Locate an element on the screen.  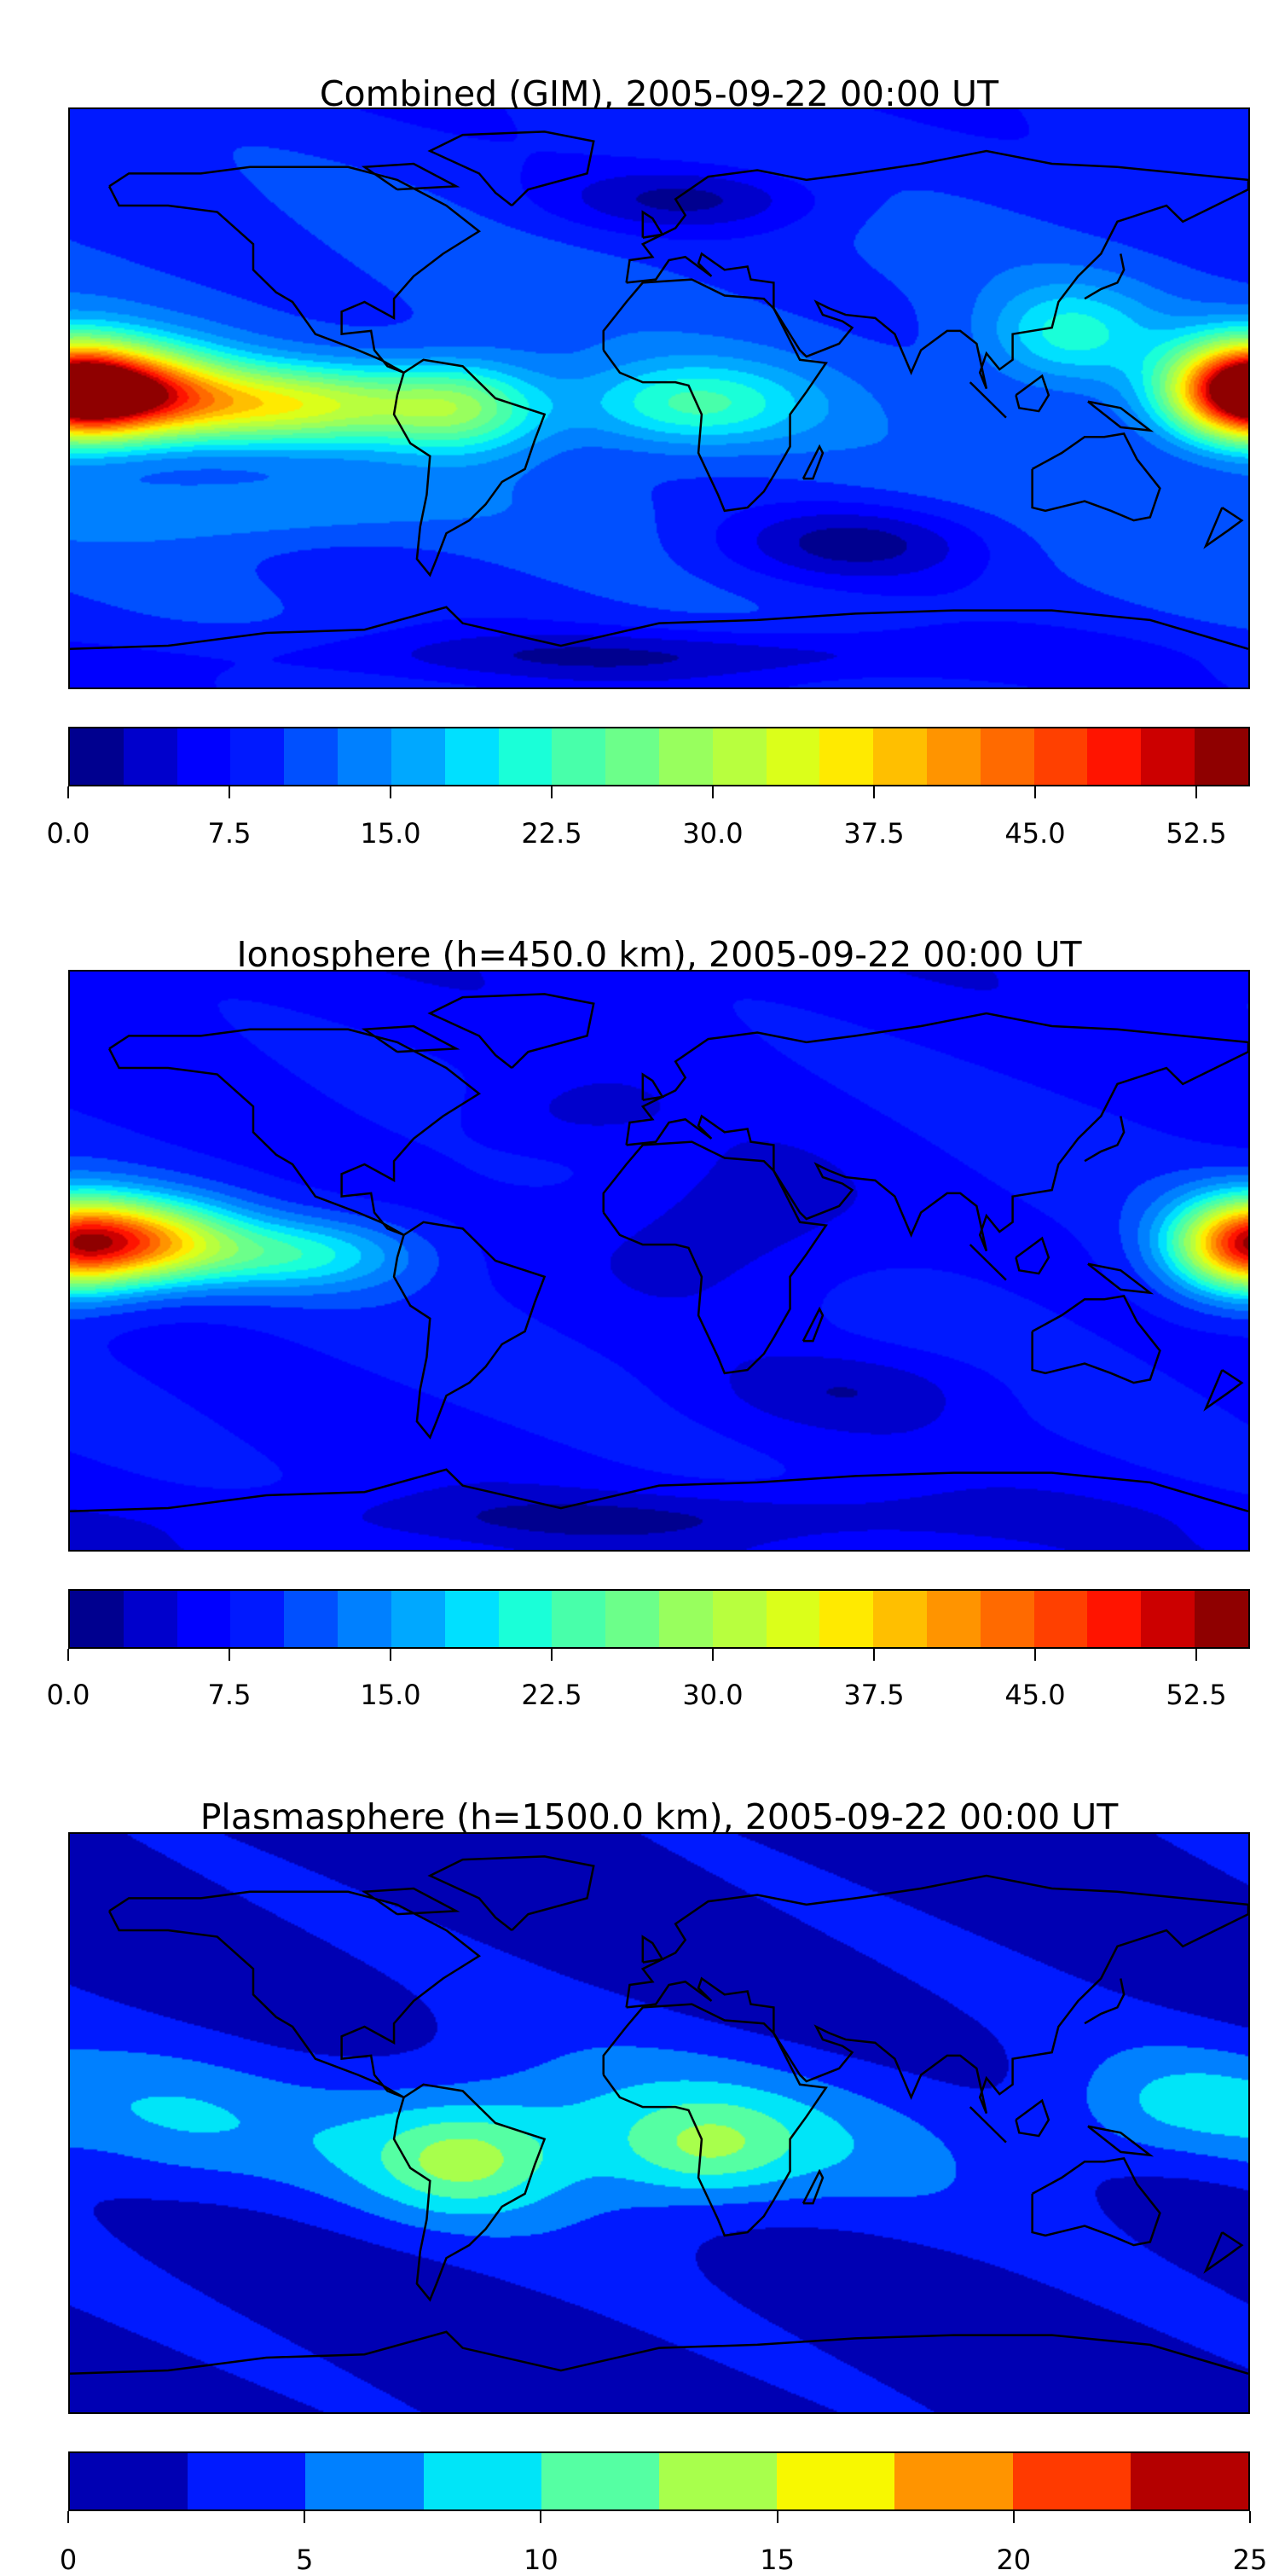
colorbar-tick-label: 52.5 is located at coordinates (1196, 833).